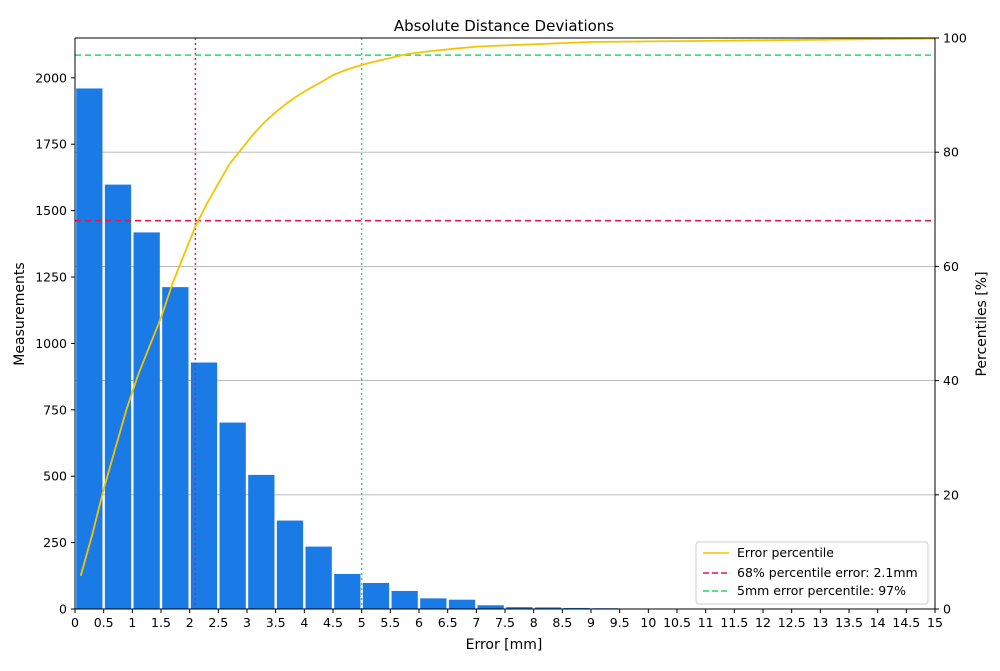 This screenshot has height=671, width=1000. What do you see at coordinates (951, 494) in the screenshot?
I see `y2-tick-label-20: 20` at bounding box center [951, 494].